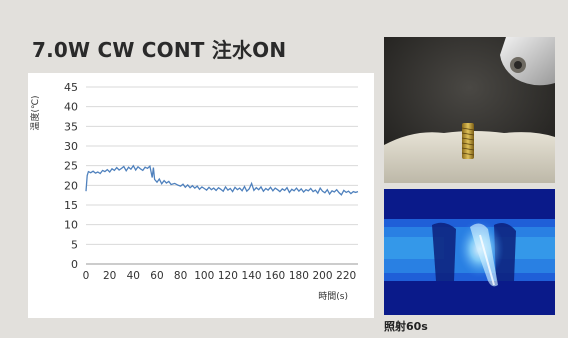 The width and height of the screenshot is (568, 338). I want to click on thermal-image-photo, so click(469, 252).